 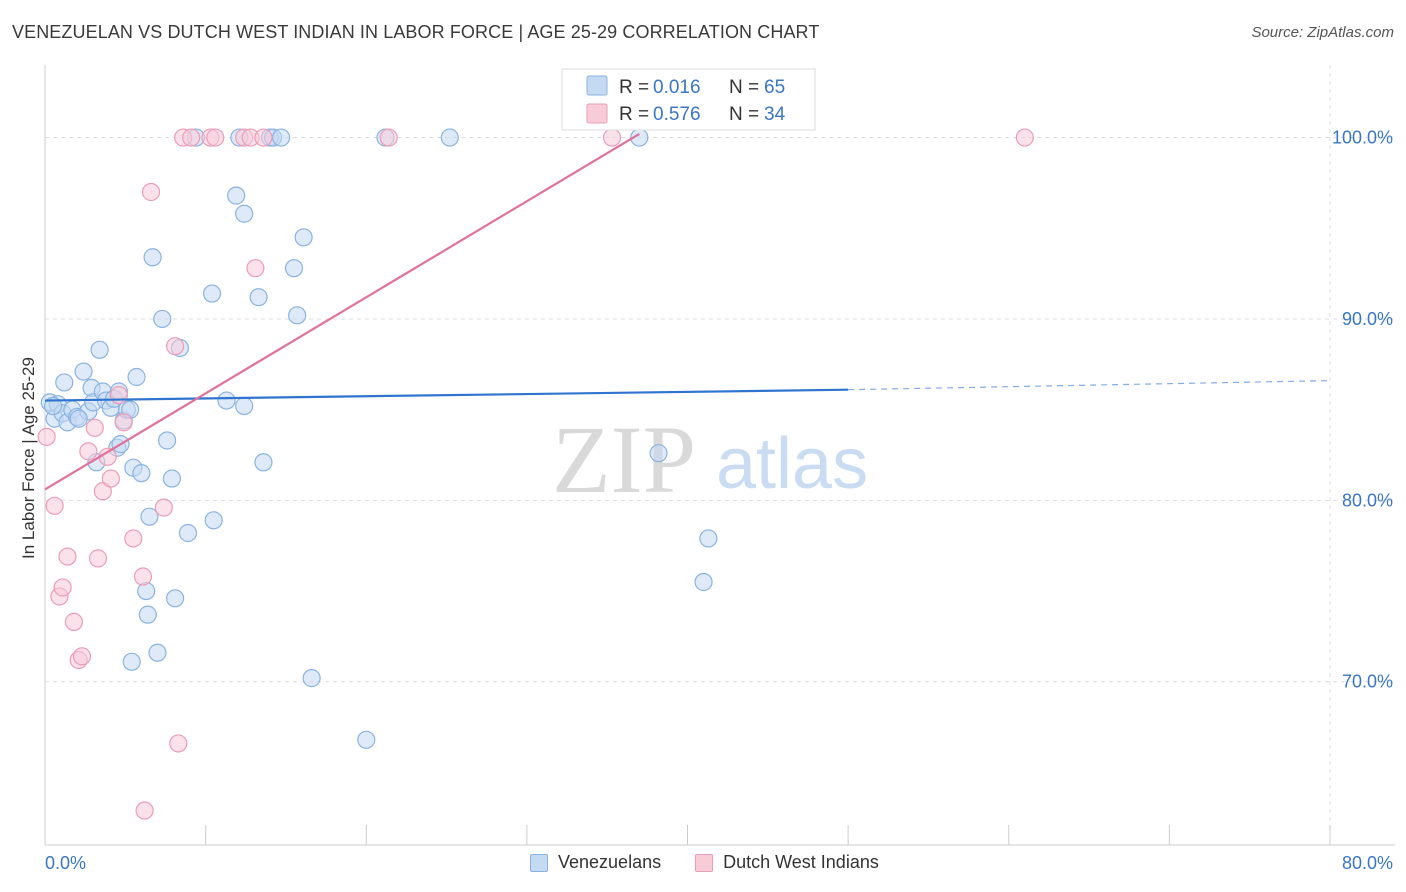 What do you see at coordinates (1322, 32) in the screenshot?
I see `chart-source: Source: ZipAtlas.com` at bounding box center [1322, 32].